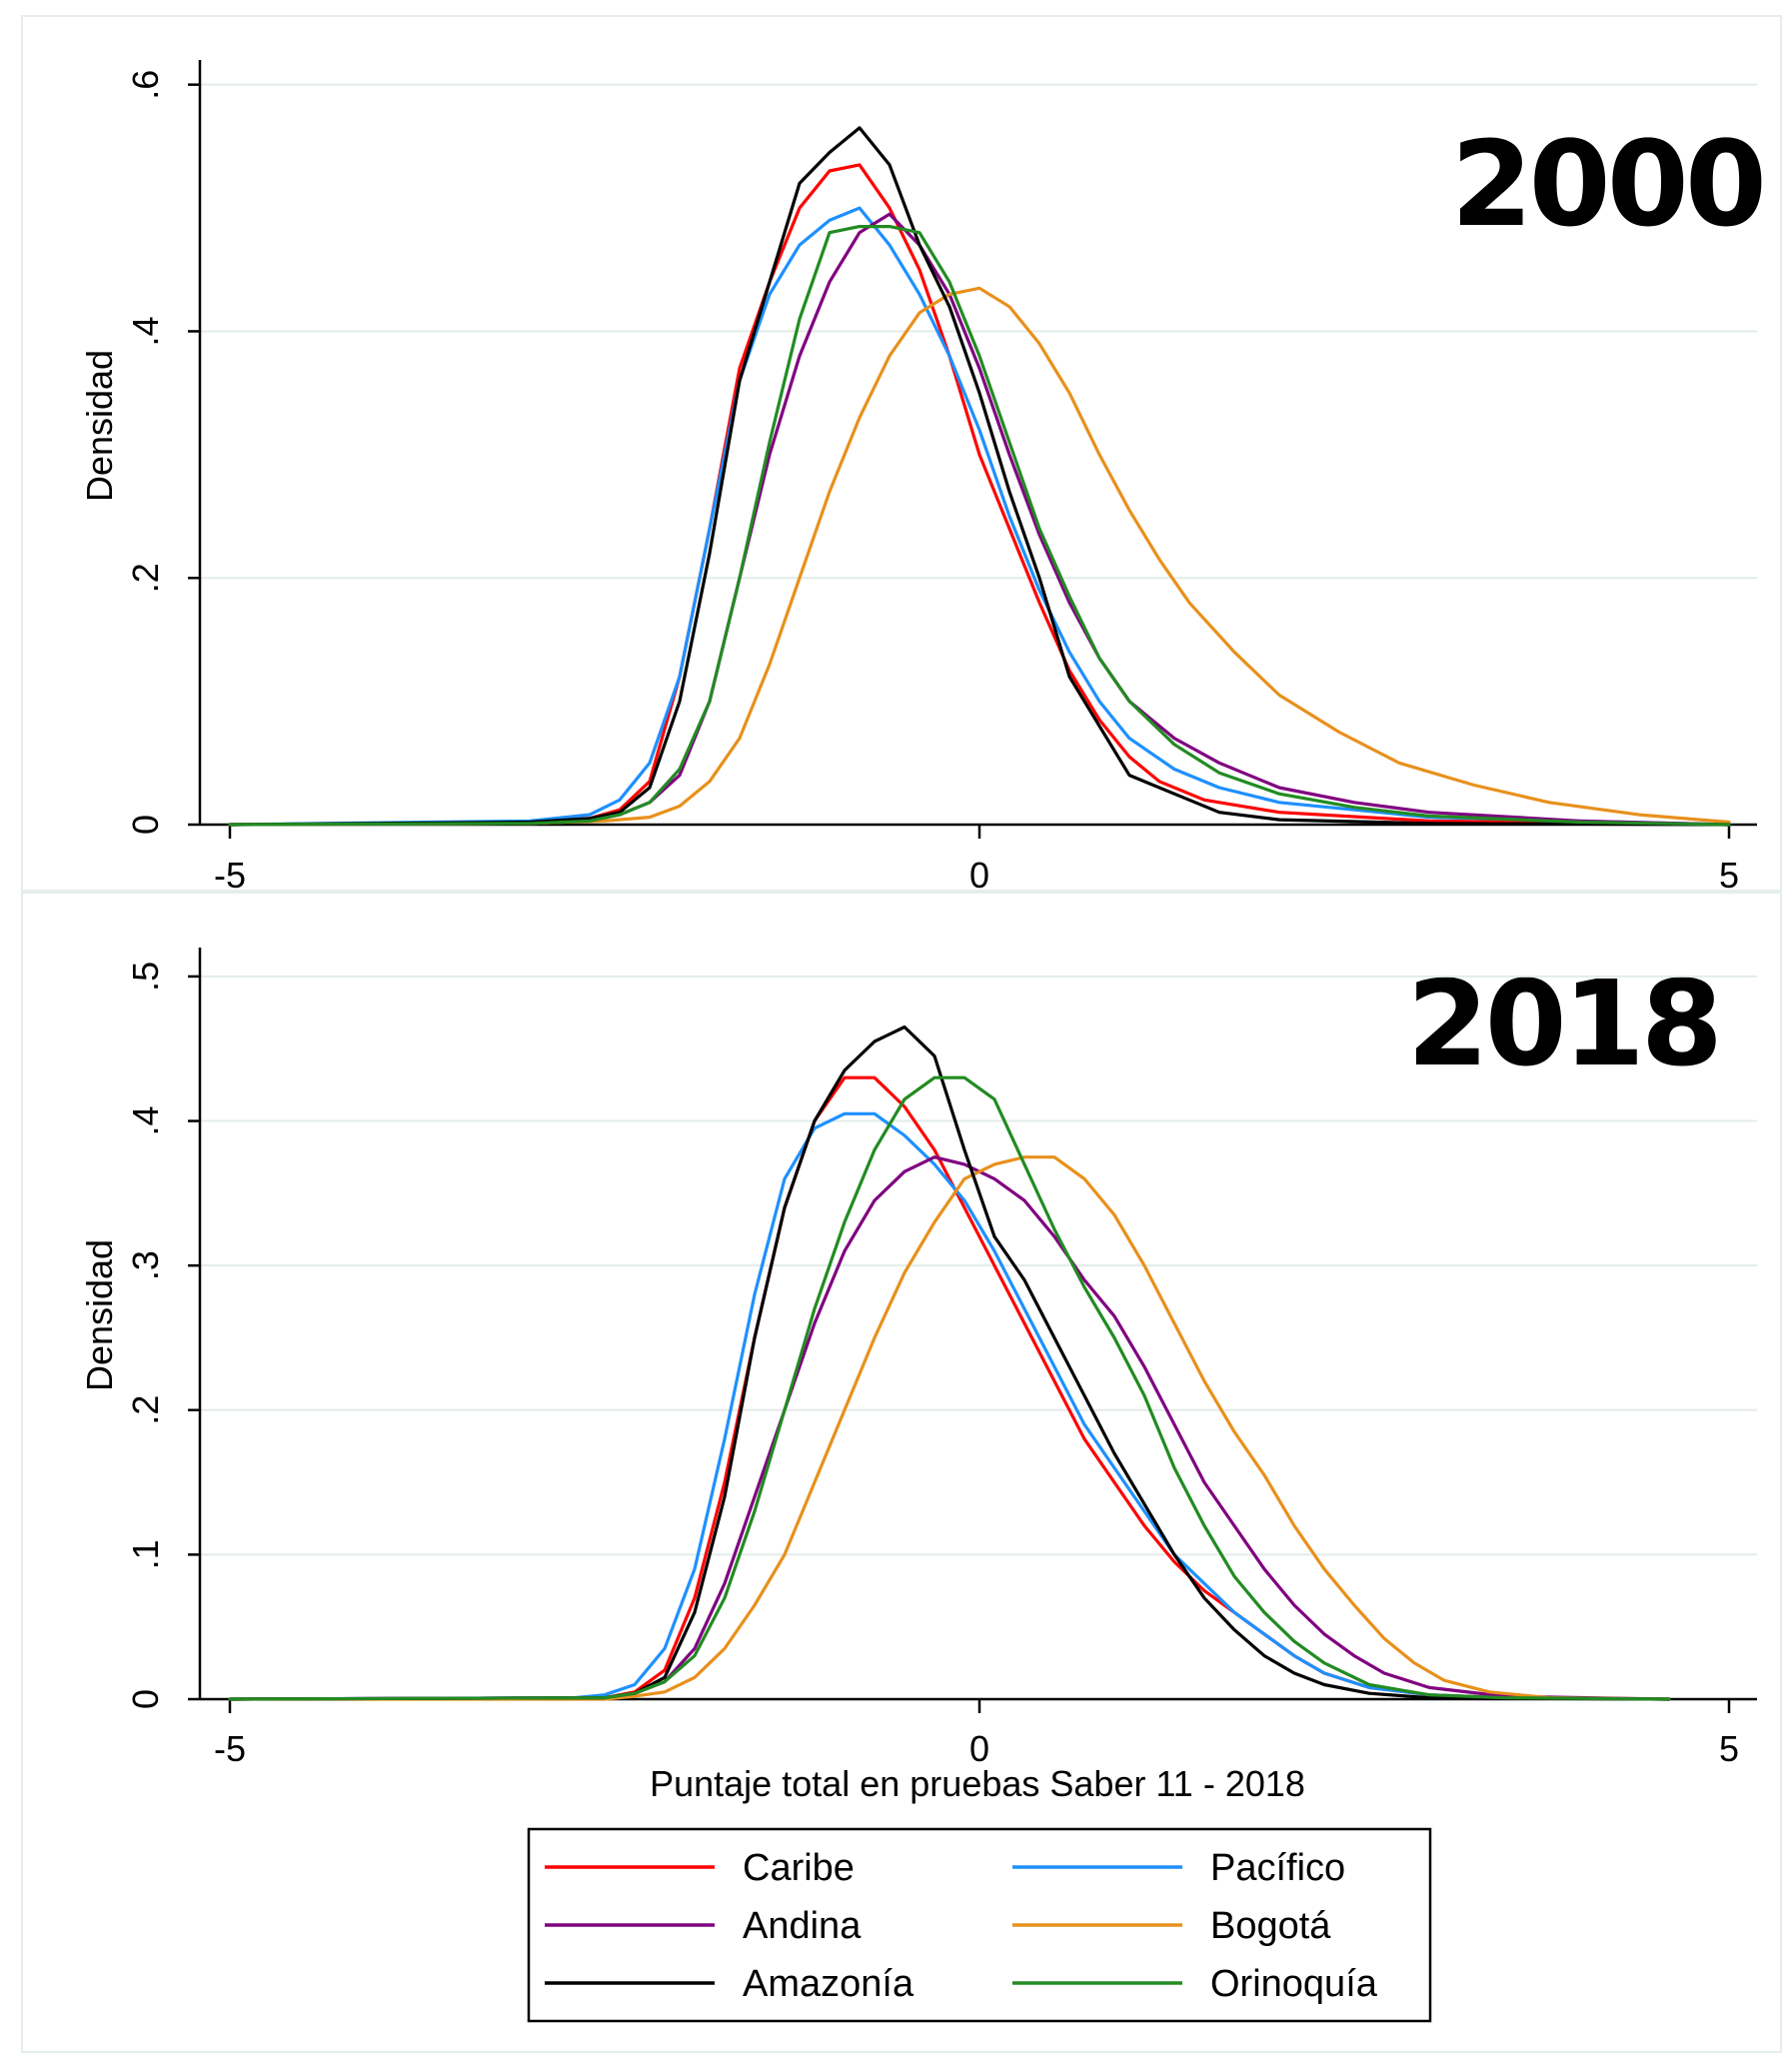  What do you see at coordinates (100, 1315) in the screenshot?
I see `y-axis-title-2018: Densidad` at bounding box center [100, 1315].